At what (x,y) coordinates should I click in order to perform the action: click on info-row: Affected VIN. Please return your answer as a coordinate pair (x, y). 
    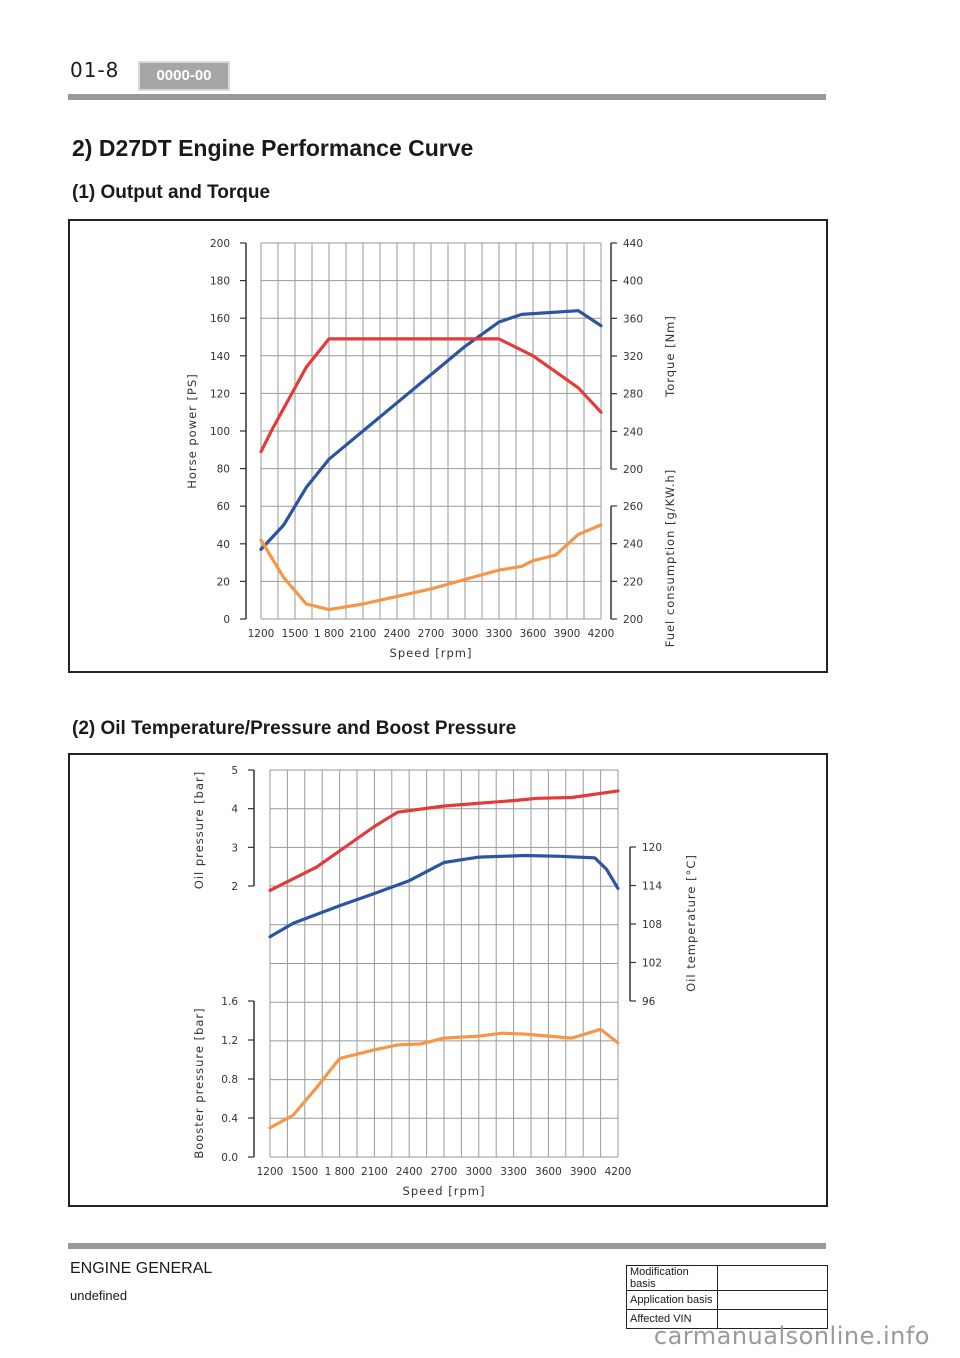
    Looking at the image, I should click on (727, 1319).